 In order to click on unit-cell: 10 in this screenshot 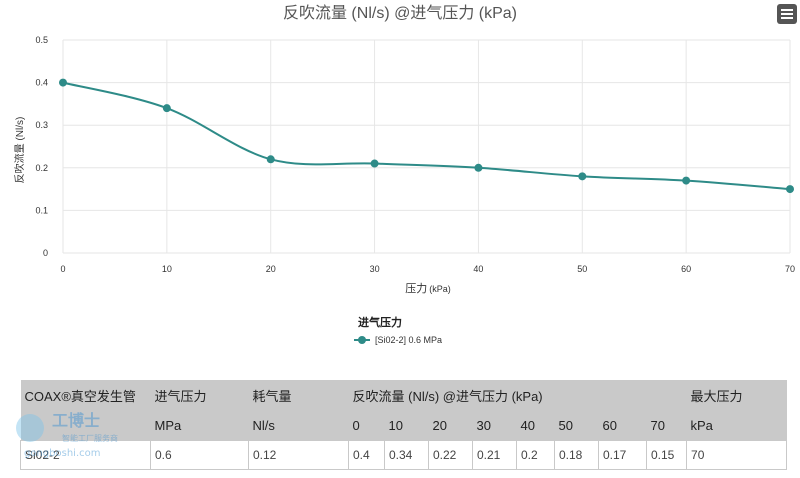, I will do `click(406, 425)`.